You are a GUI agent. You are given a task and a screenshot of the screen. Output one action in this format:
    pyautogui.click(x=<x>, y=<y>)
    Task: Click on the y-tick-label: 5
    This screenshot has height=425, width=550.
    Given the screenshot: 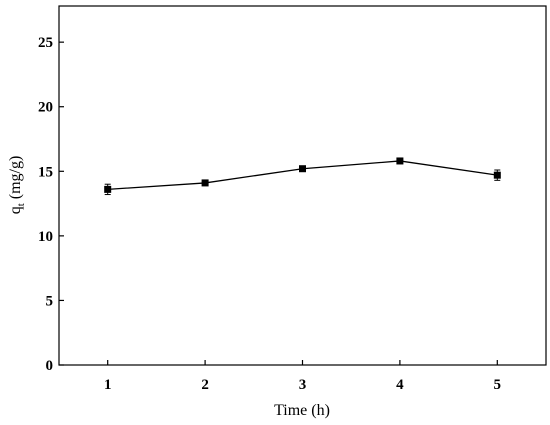 What is the action you would take?
    pyautogui.click(x=50, y=301)
    